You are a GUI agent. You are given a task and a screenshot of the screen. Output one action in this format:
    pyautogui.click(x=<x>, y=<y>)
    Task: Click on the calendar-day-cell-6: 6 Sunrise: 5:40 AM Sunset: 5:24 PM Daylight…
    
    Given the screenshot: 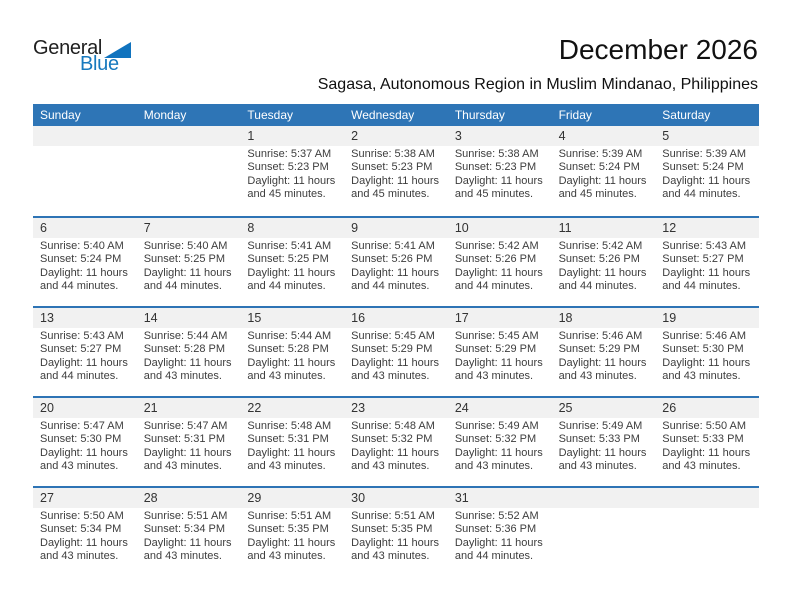 What is the action you would take?
    pyautogui.click(x=85, y=262)
    